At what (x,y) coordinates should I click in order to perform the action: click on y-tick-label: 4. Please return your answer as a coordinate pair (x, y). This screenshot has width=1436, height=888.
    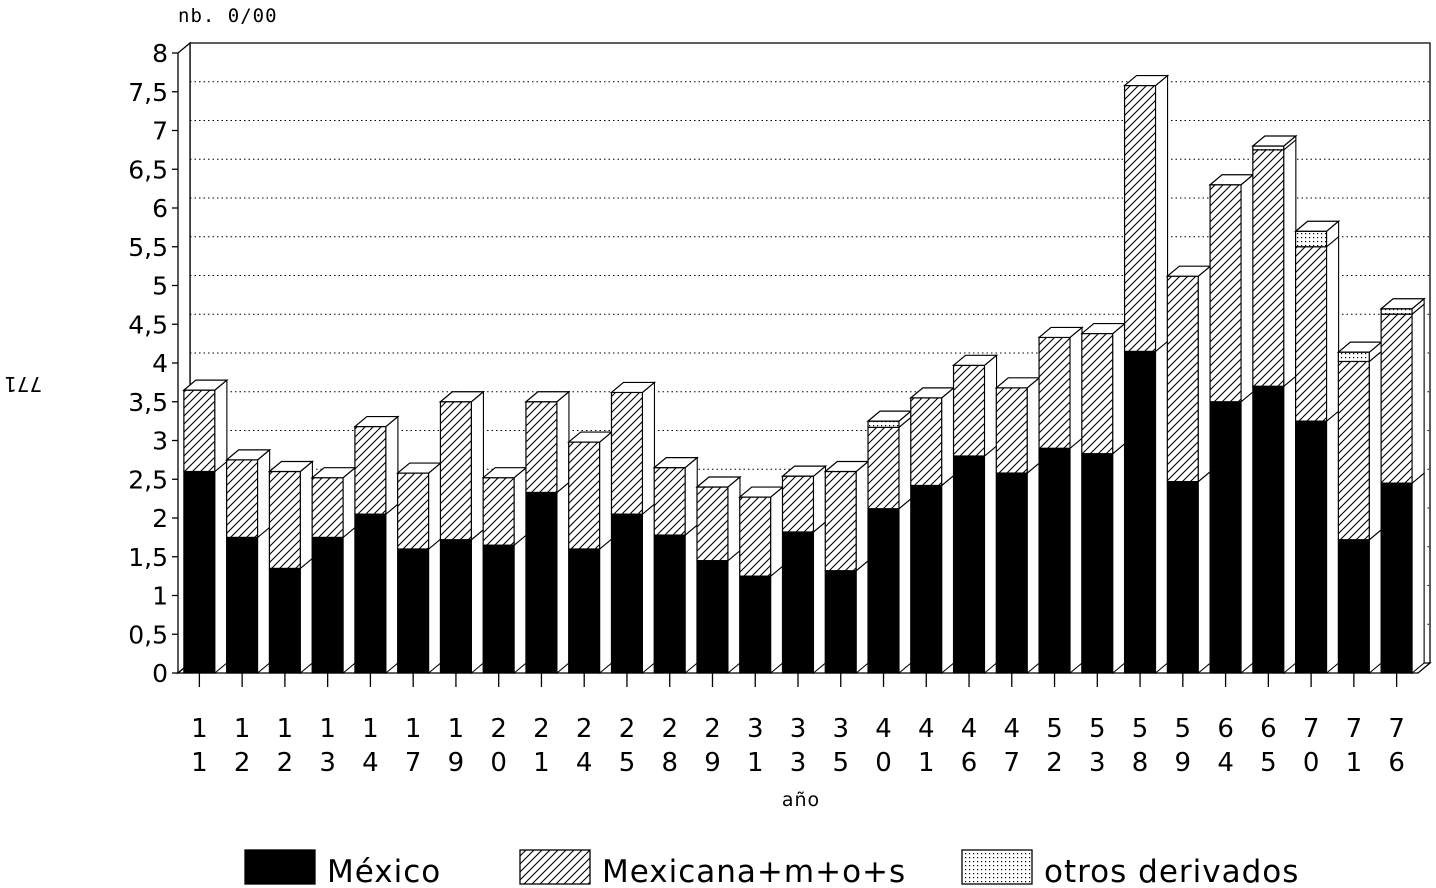
    Looking at the image, I should click on (160, 363).